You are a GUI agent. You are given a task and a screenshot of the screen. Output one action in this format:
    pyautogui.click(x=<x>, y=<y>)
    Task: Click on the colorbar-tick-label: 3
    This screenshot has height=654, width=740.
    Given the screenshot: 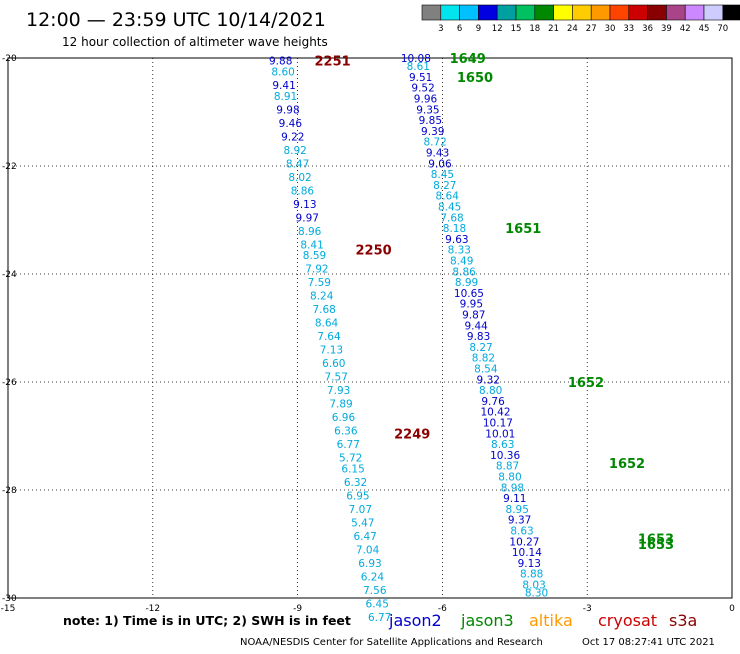 What is the action you would take?
    pyautogui.click(x=440, y=29)
    